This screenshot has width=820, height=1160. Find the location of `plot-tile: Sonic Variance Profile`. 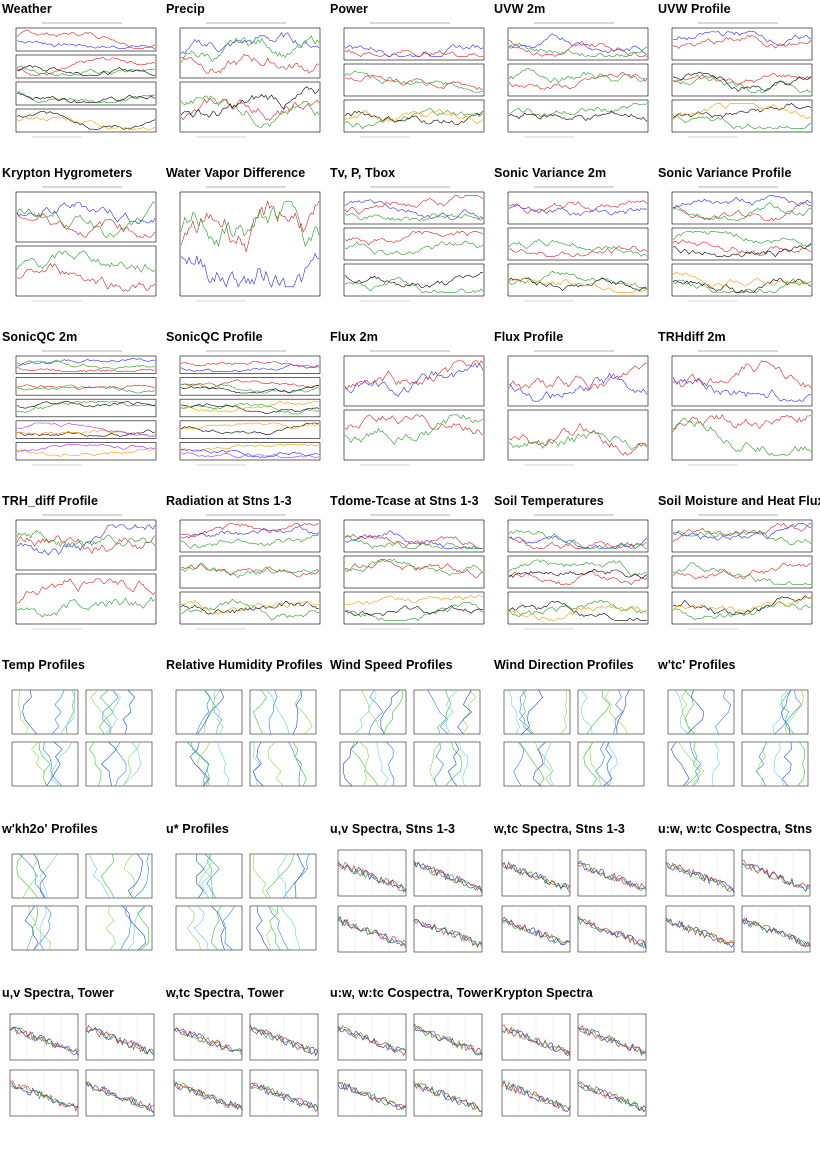

plot-tile: Sonic Variance Profile is located at coordinates (738, 243).